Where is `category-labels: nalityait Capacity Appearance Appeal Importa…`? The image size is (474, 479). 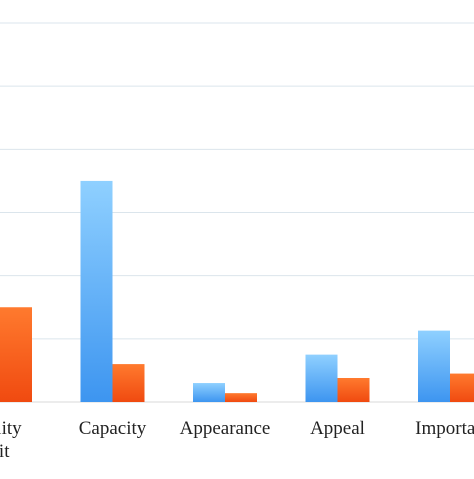
category-labels: nalityait Capacity Appearance Appeal Importa… is located at coordinates (237, 440).